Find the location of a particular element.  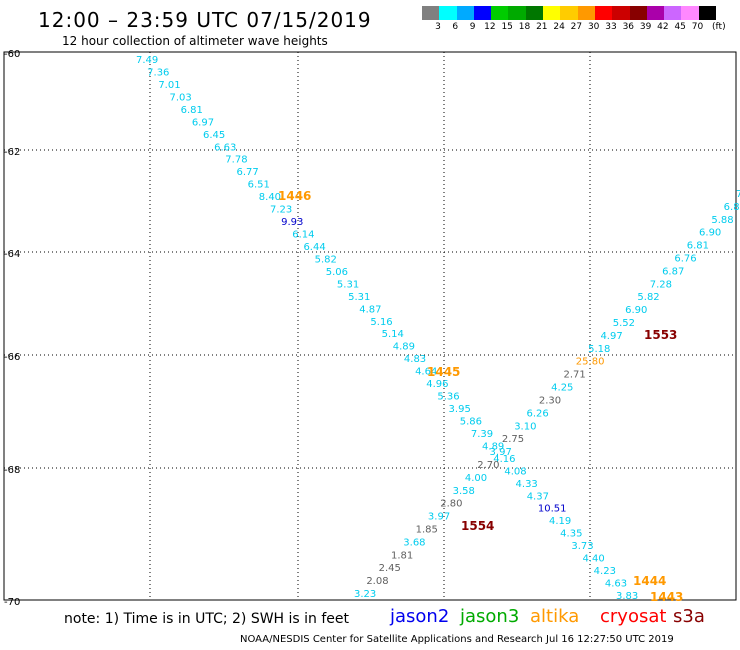

scale-label: 33 is located at coordinates (611, 27).